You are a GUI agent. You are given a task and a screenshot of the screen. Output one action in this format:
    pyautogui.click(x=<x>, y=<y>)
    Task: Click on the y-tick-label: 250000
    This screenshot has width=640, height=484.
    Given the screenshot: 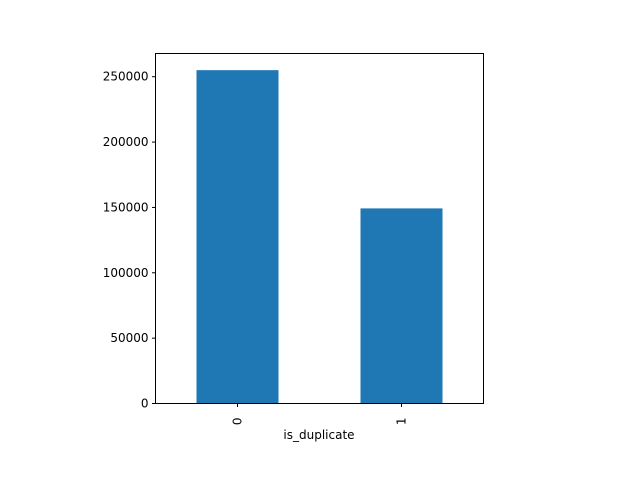 What is the action you would take?
    pyautogui.click(x=126, y=77)
    